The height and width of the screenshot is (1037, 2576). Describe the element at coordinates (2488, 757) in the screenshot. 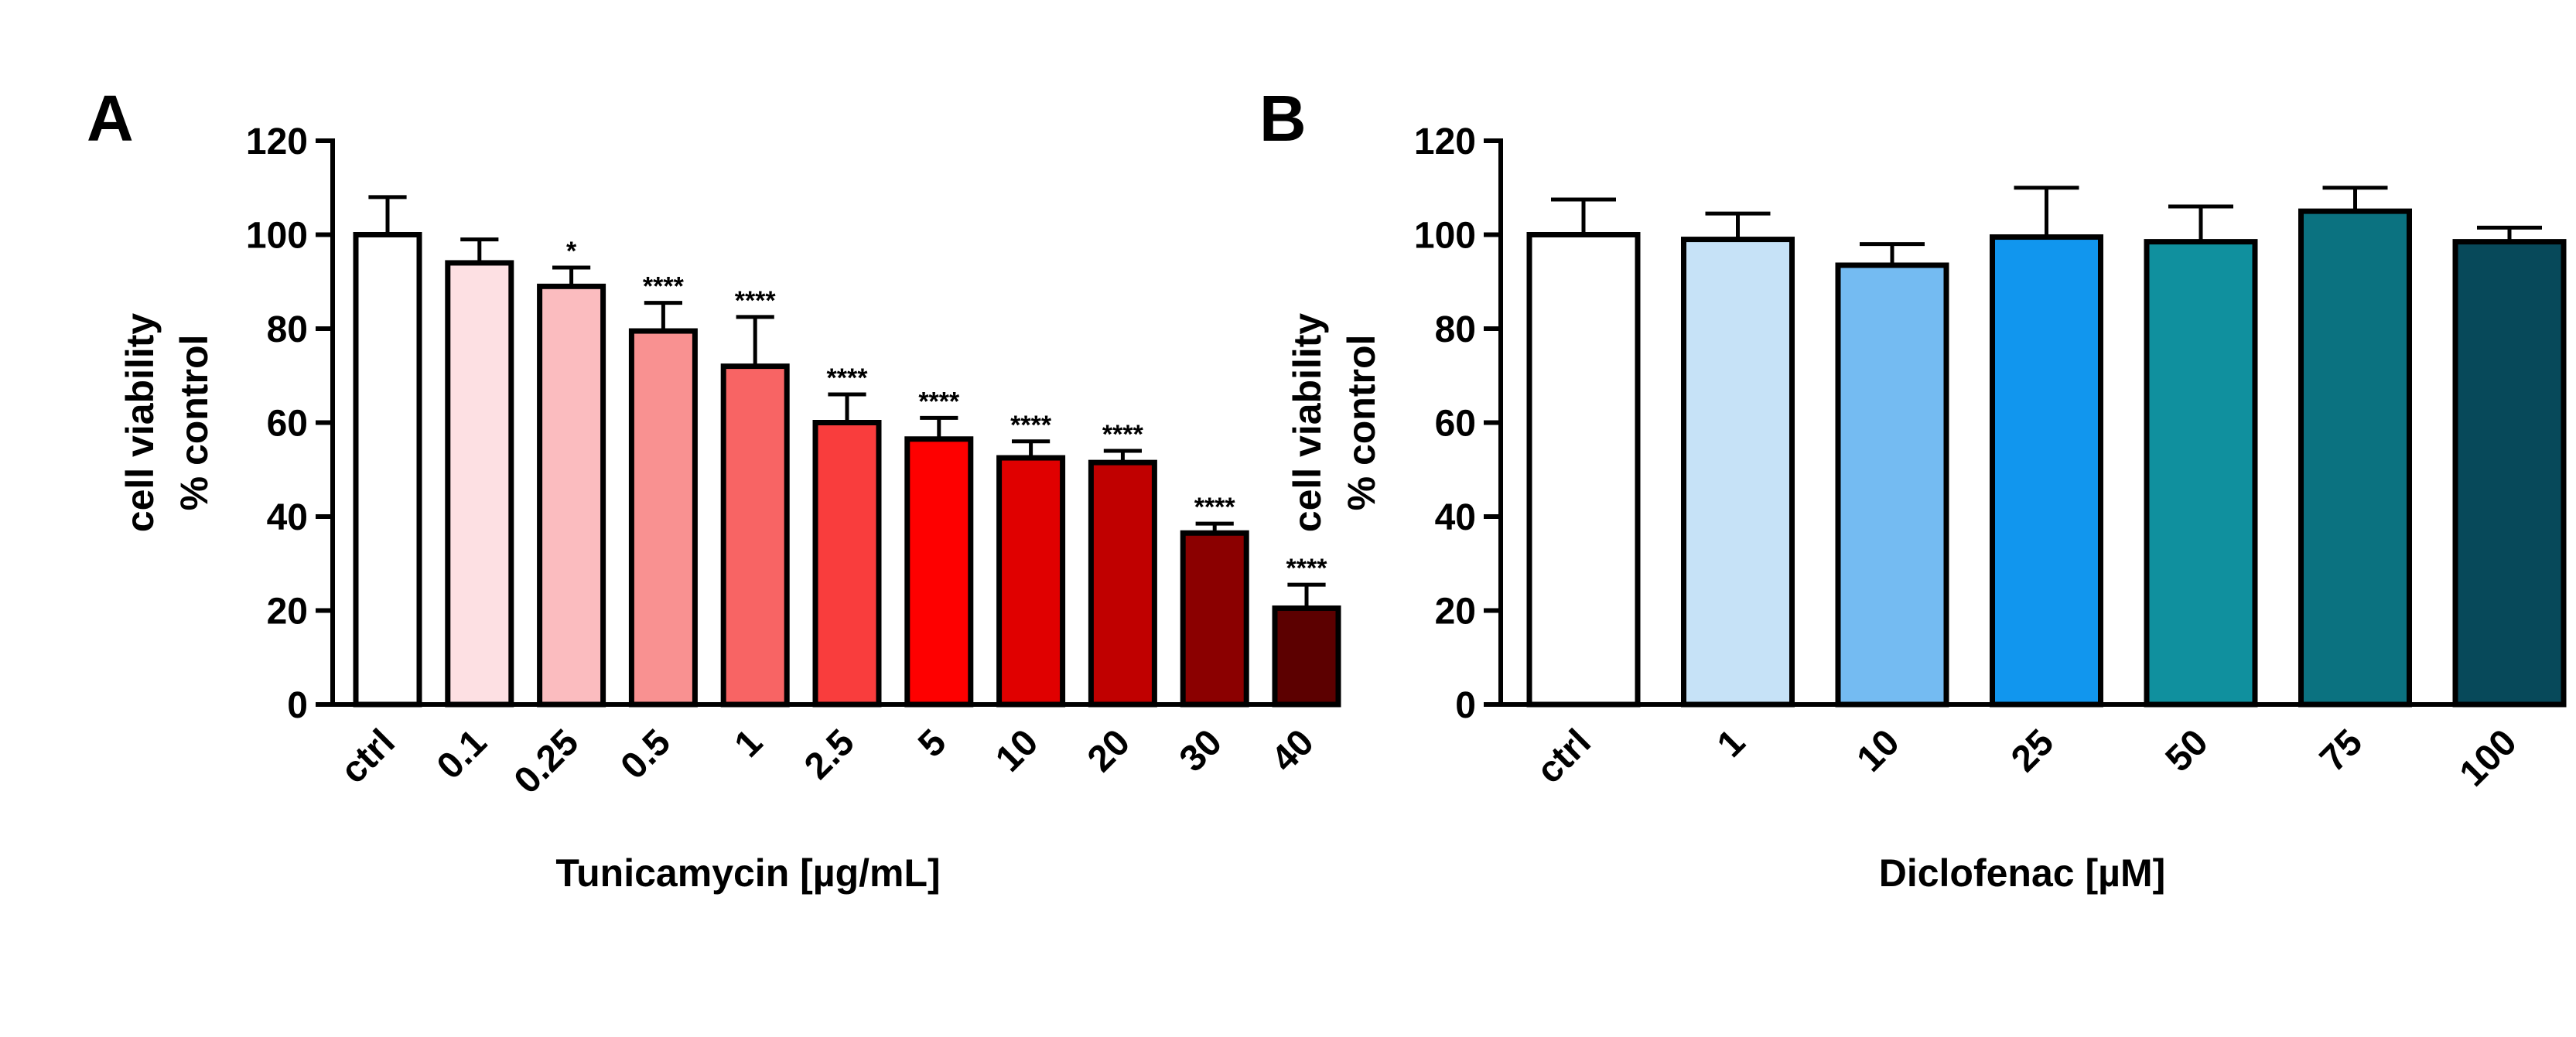

I see `x-tick-label: 100` at that location.